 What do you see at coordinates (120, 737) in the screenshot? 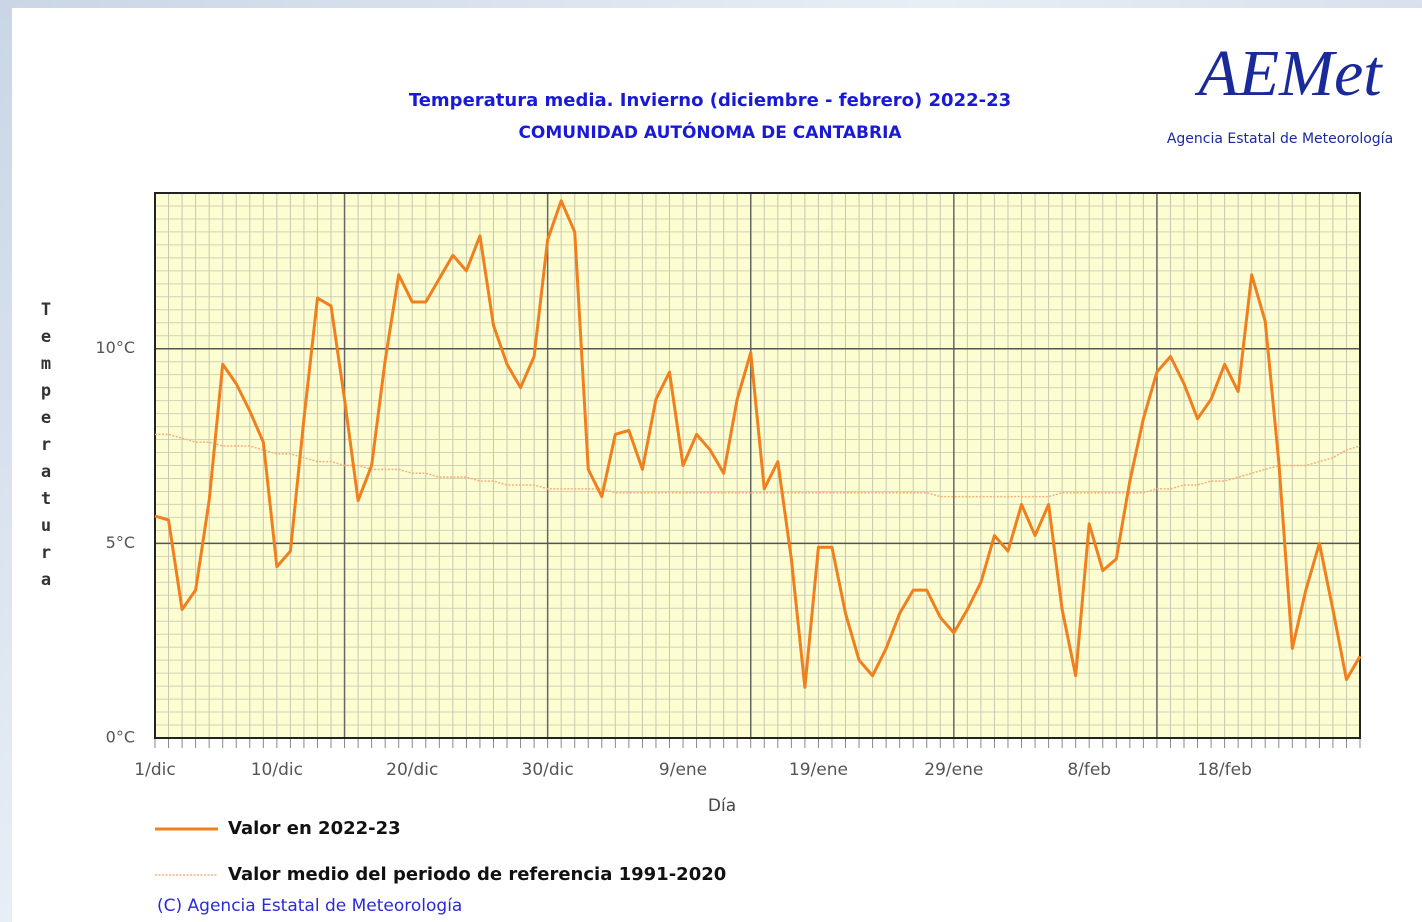
I see `y-tick-label: 0°C` at bounding box center [120, 737].